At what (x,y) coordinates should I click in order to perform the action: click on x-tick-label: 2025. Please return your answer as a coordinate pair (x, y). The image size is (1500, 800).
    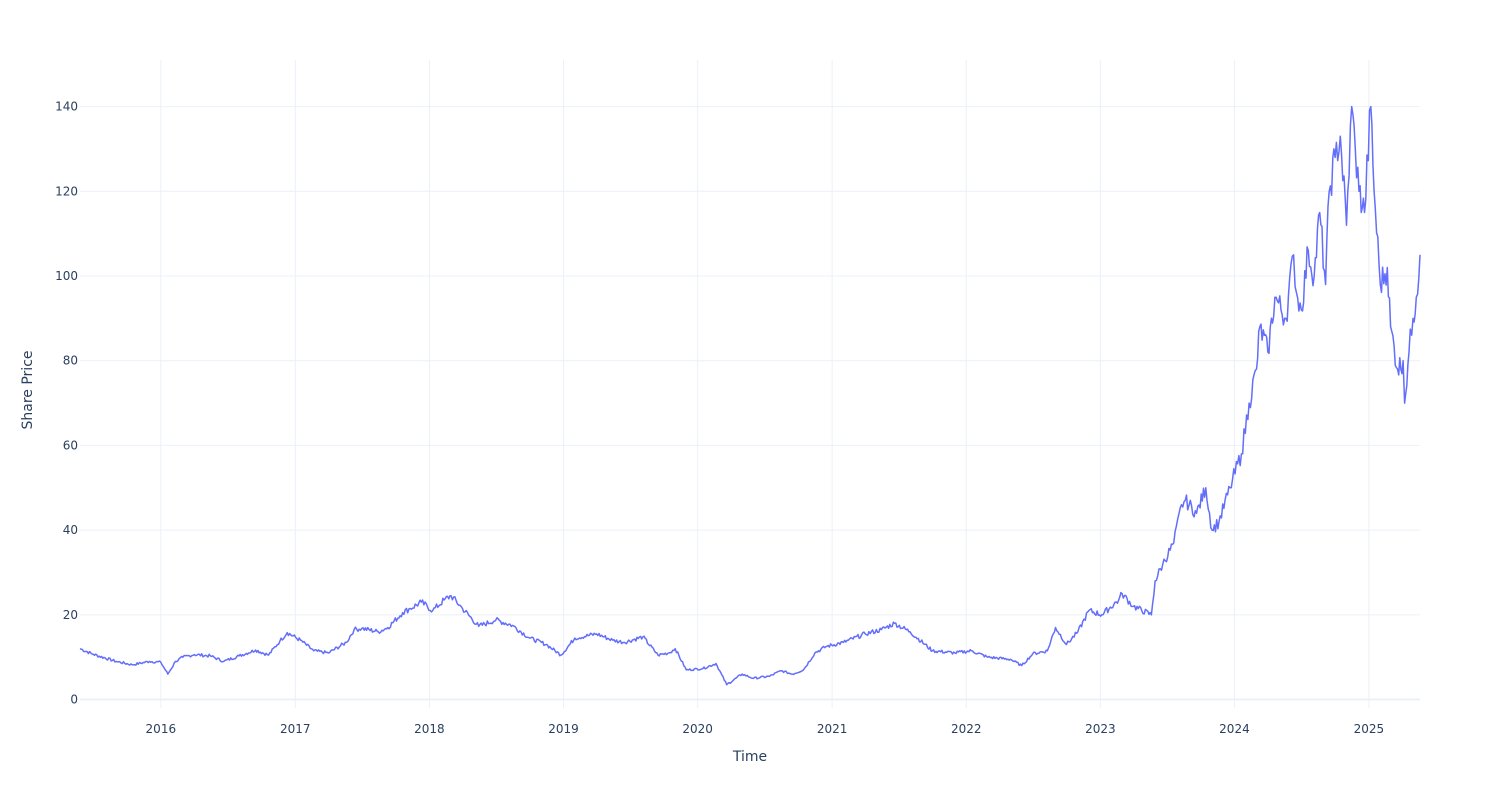
    Looking at the image, I should click on (1369, 729).